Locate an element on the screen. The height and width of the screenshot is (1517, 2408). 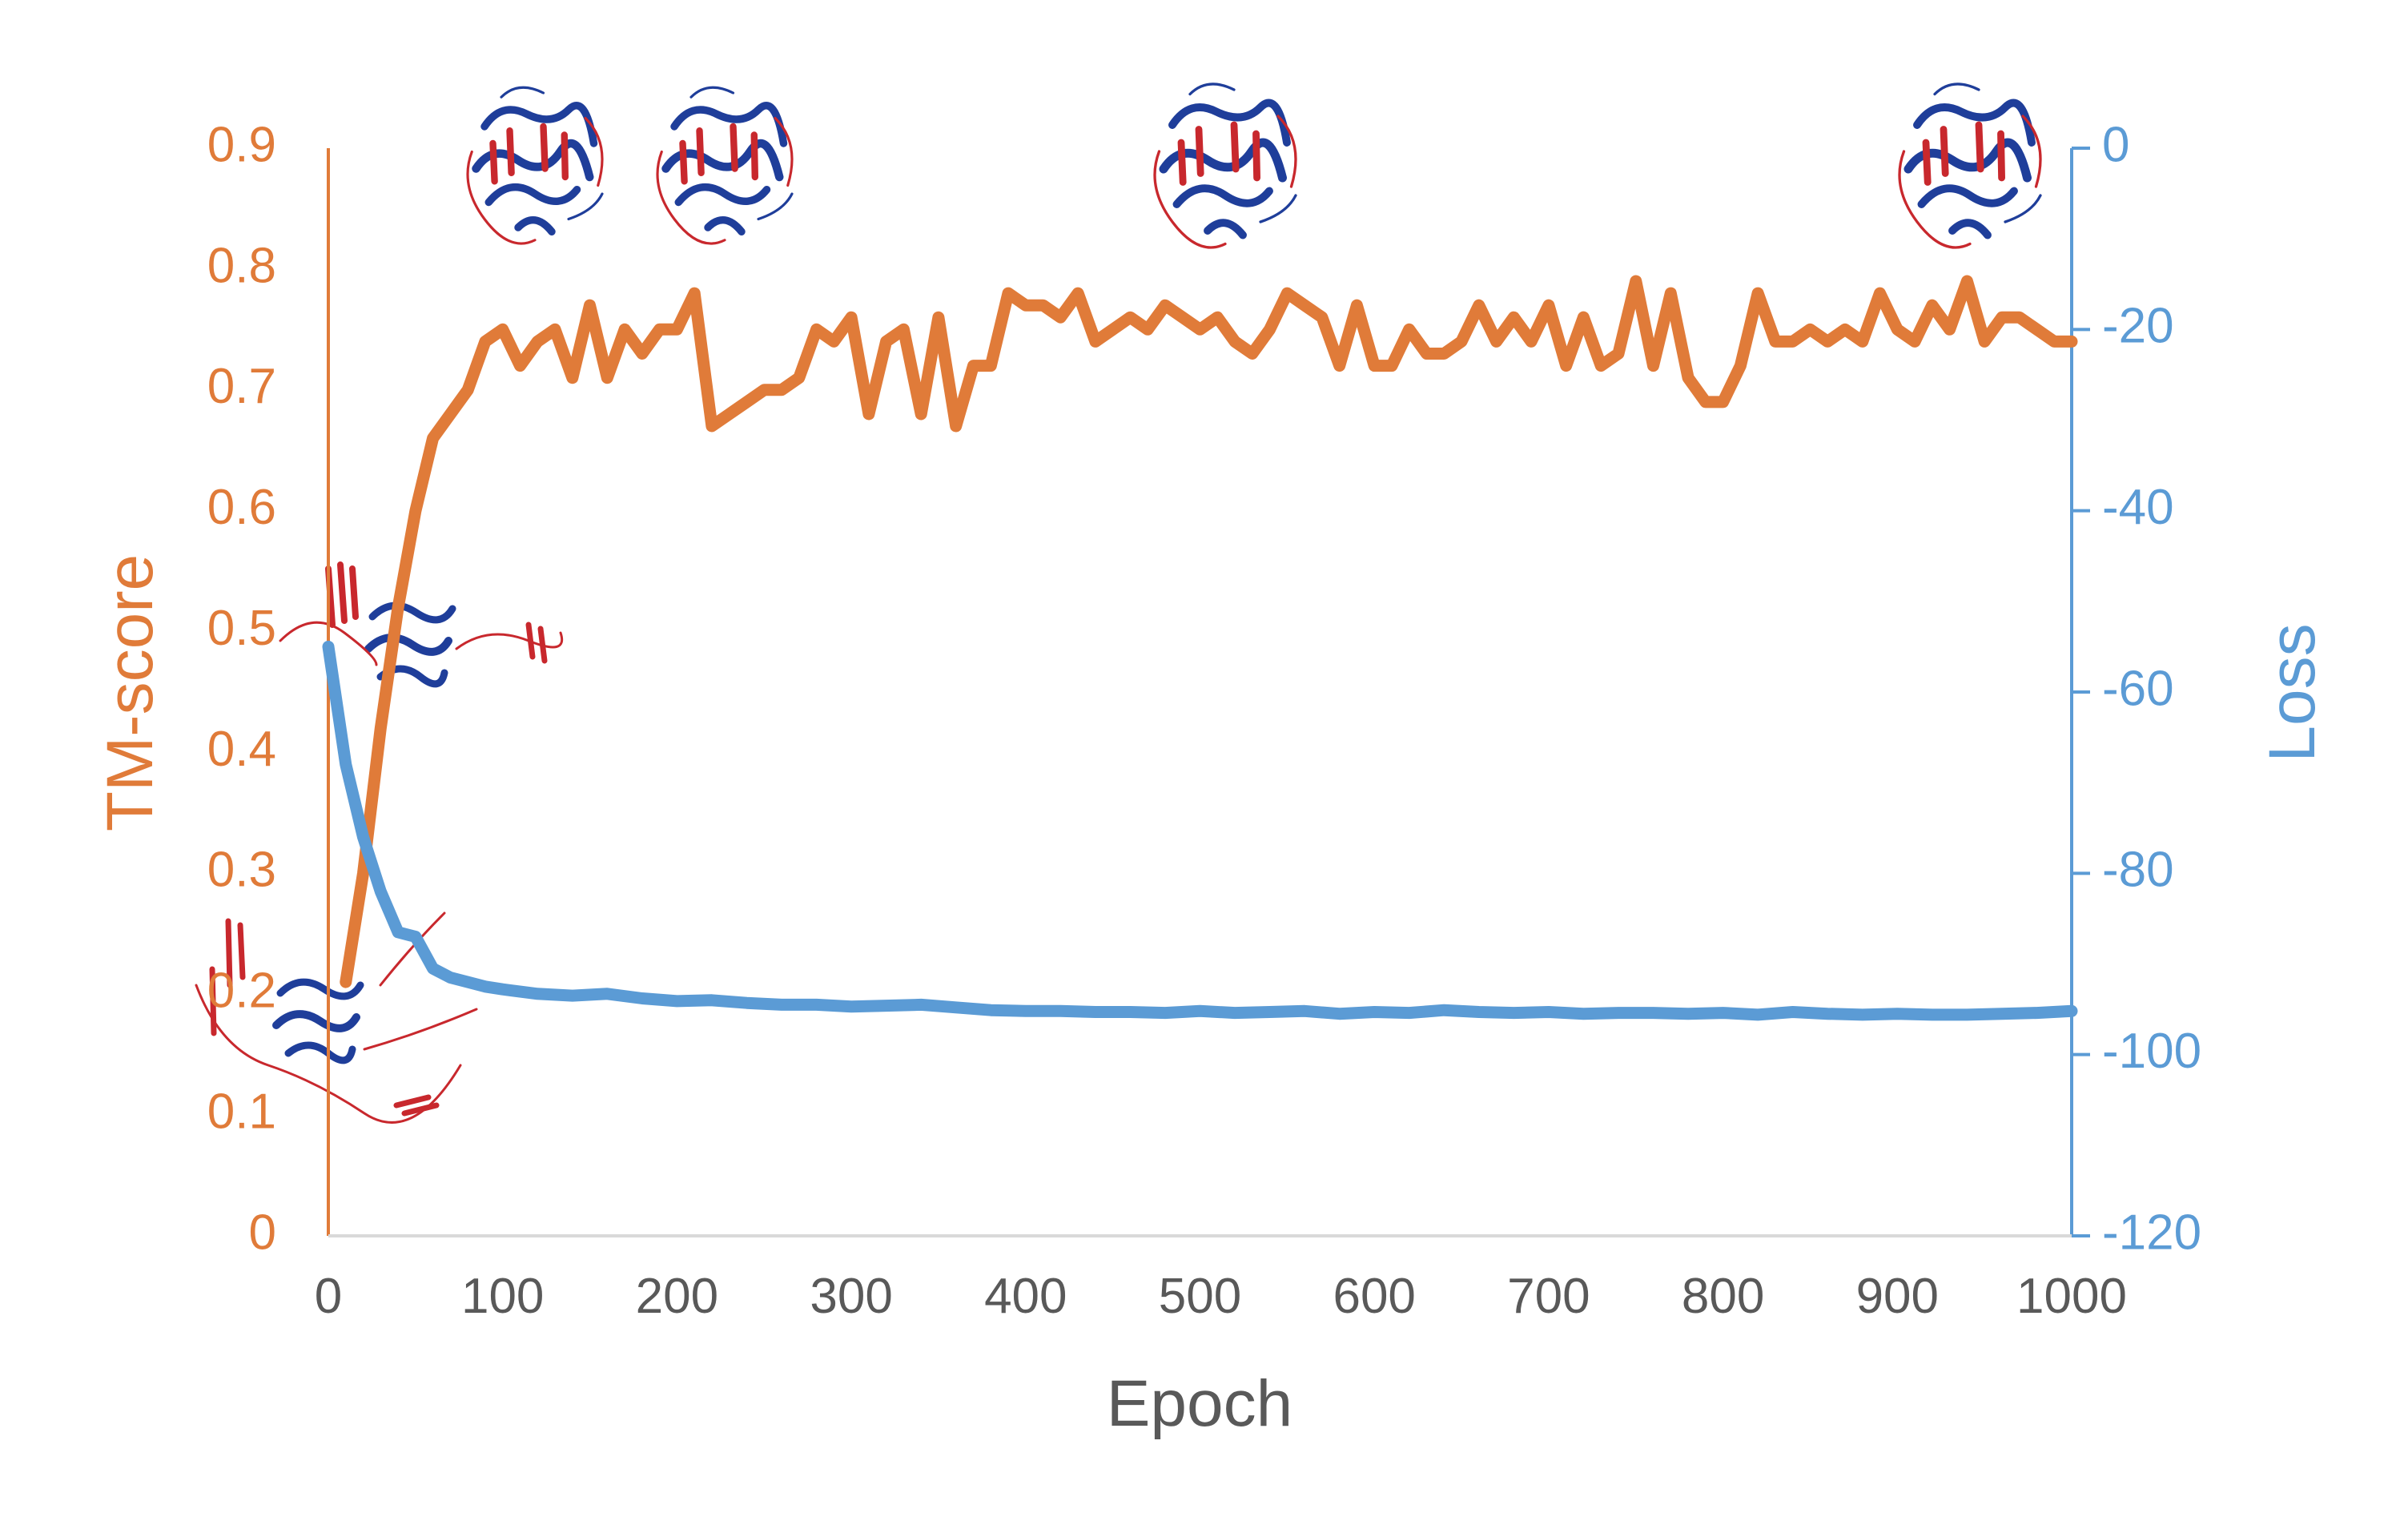
x-axis-title: Epoch is located at coordinates (1200, 1404).